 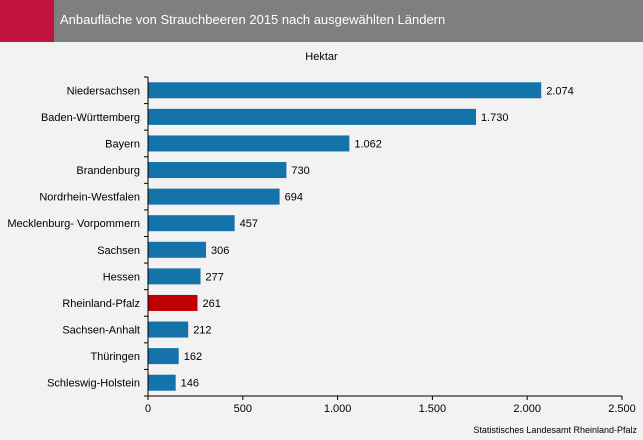 I want to click on x-tick-label: 1.500, so click(x=433, y=409).